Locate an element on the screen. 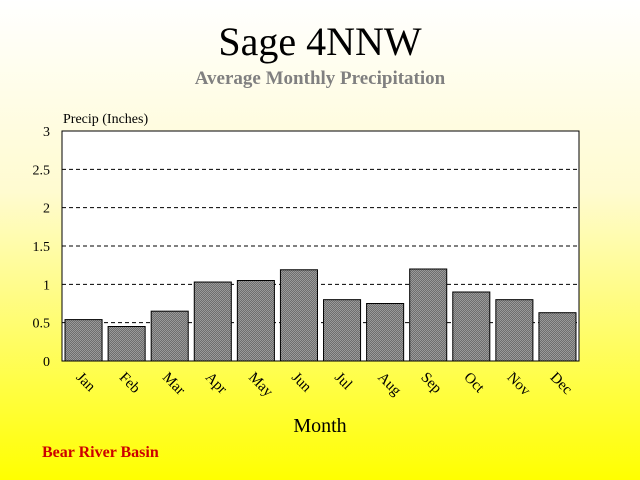 This screenshot has width=640, height=480. y-tick-label: 0 is located at coordinates (46, 362).